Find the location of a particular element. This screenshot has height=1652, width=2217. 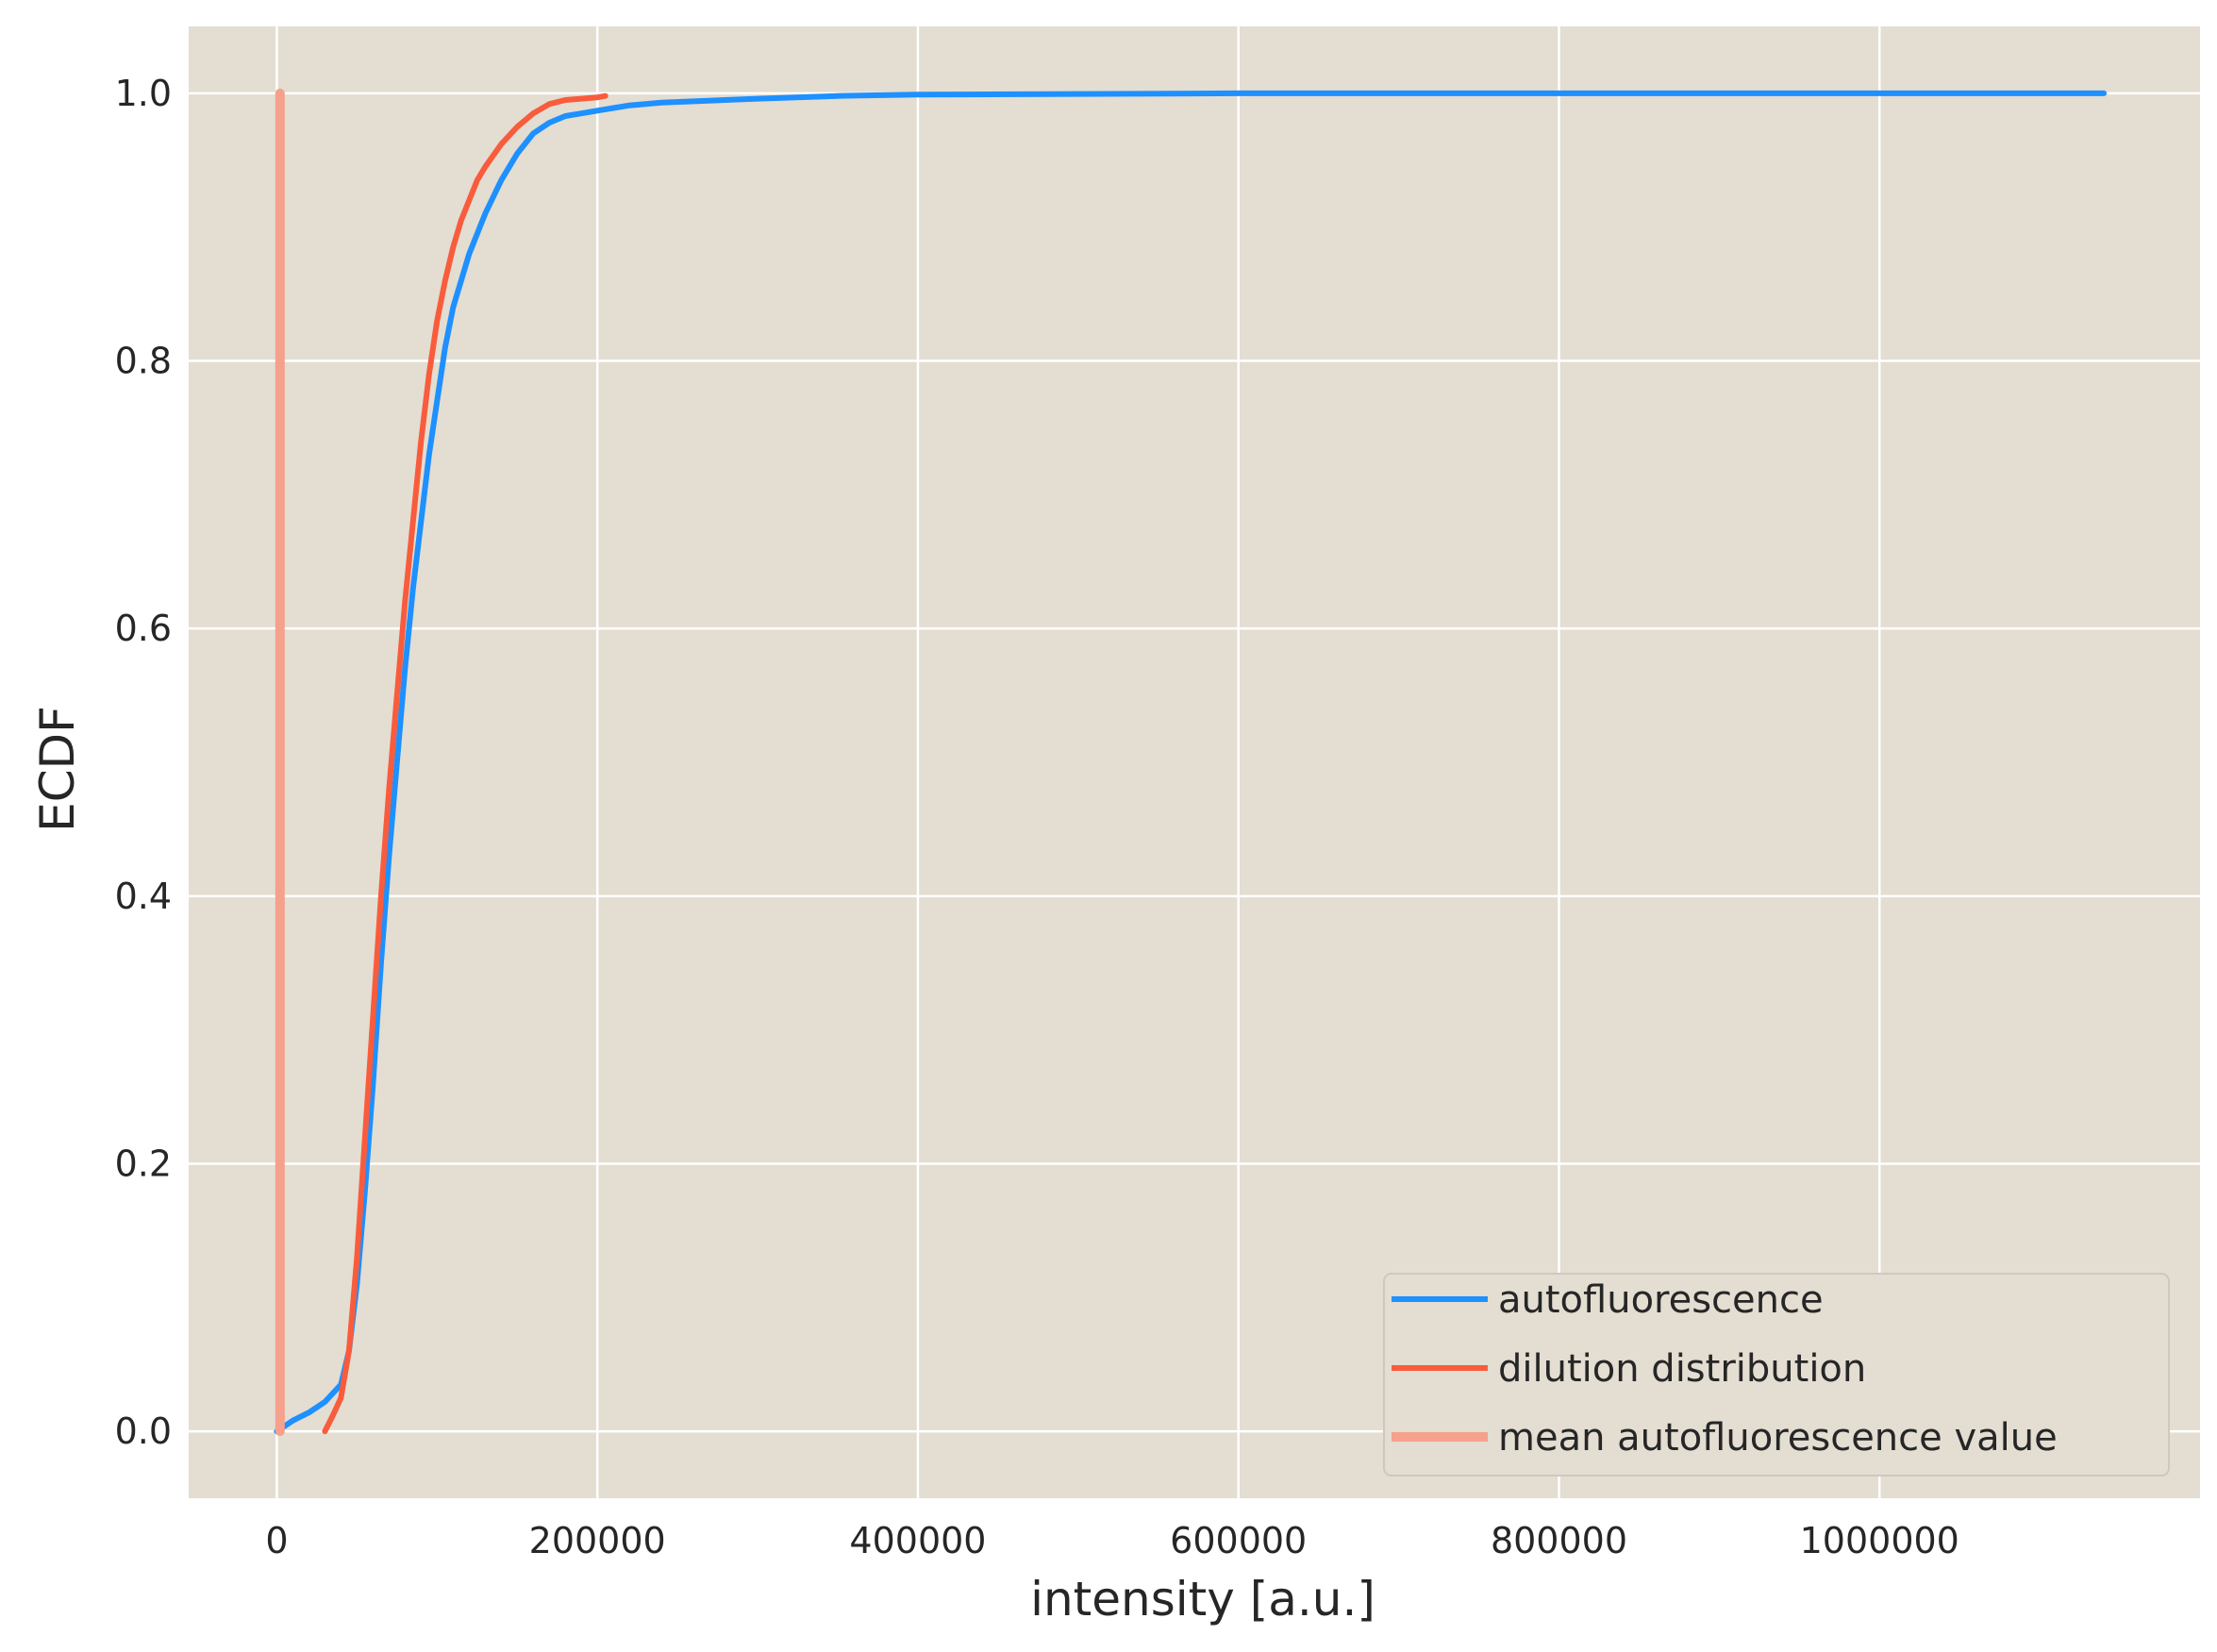

series-dilution-distribution is located at coordinates (465, 763).